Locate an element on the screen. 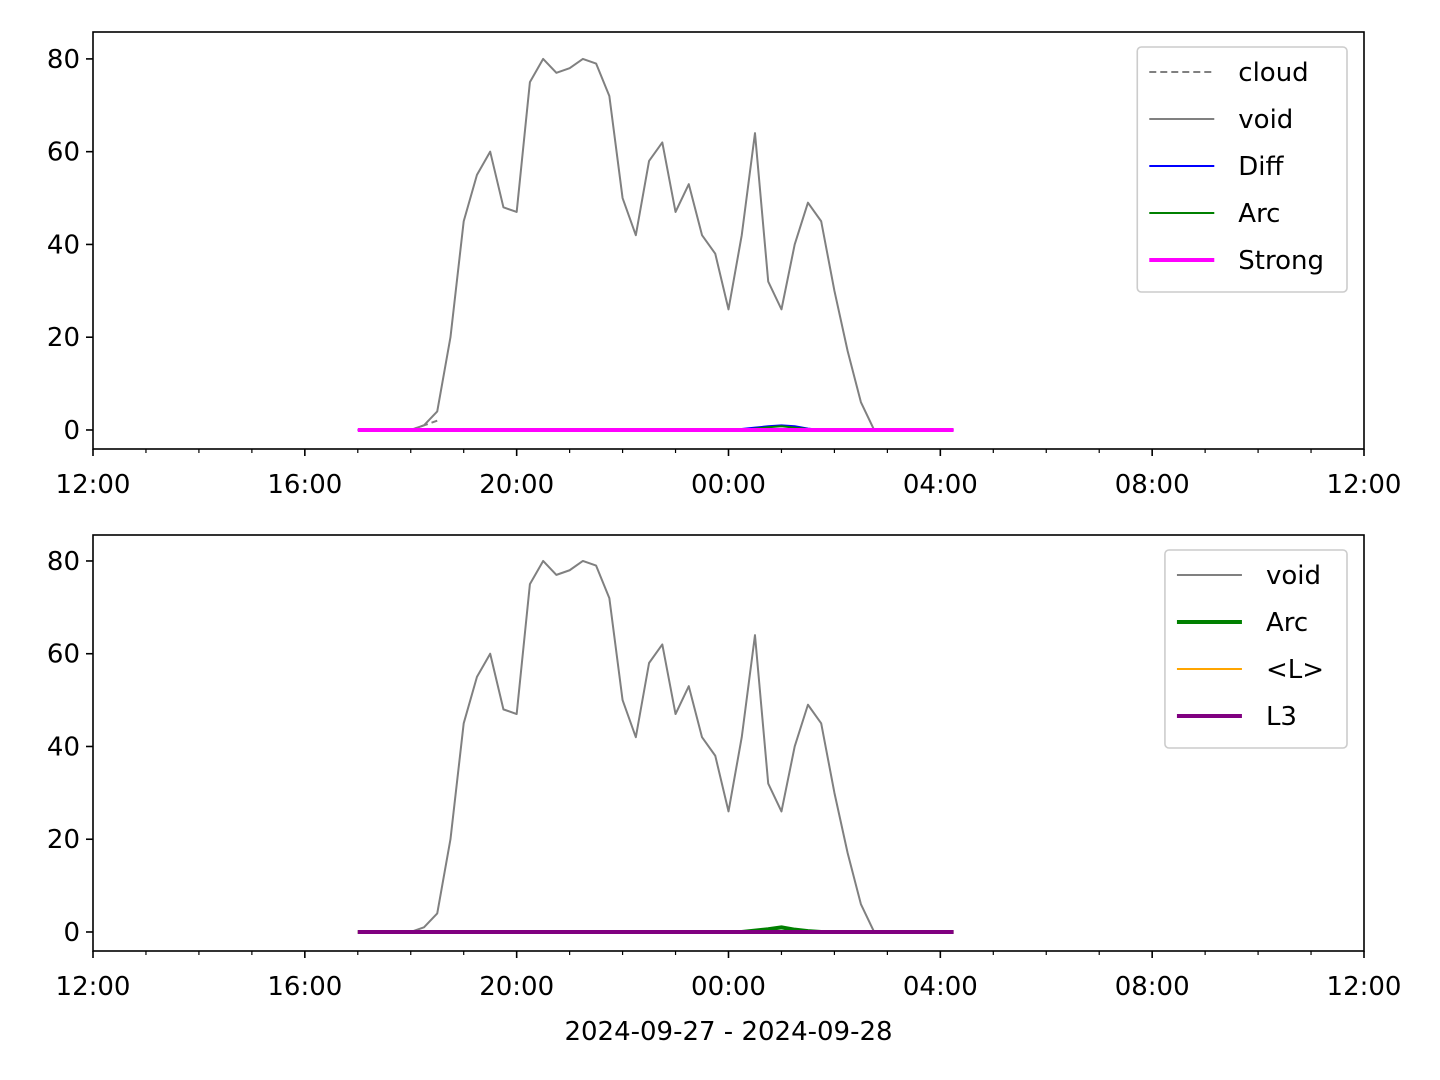 The height and width of the screenshot is (1080, 1440). legend-label: Diff is located at coordinates (1261, 167).